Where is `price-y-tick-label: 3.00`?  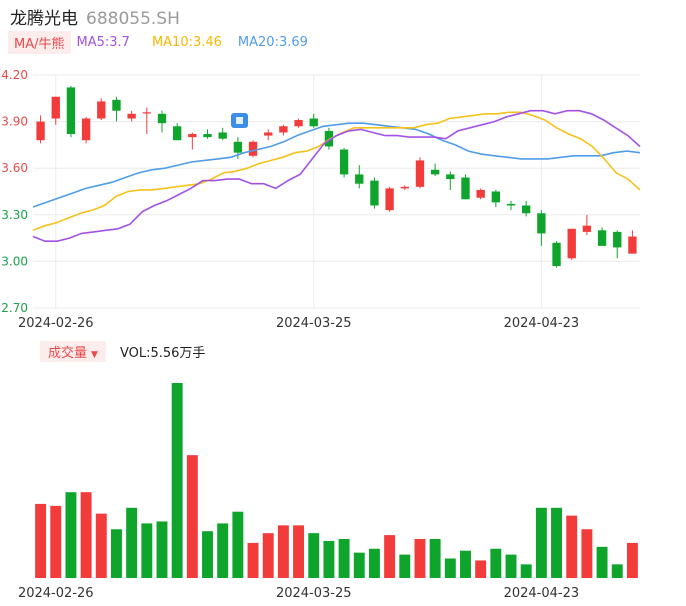 price-y-tick-label: 3.00 is located at coordinates (14, 261).